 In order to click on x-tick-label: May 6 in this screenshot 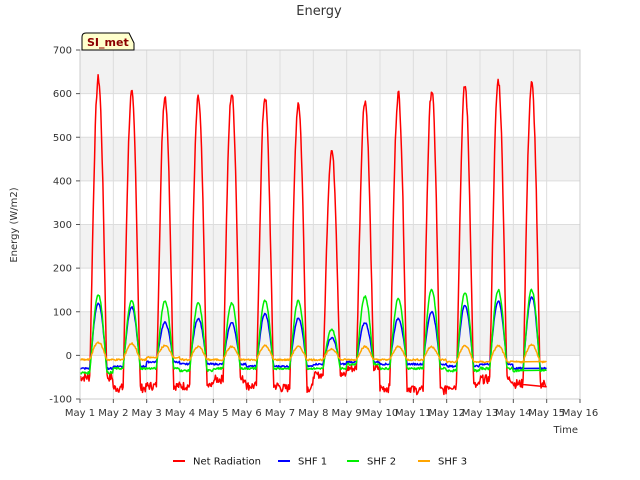, I will do `click(247, 413)`.